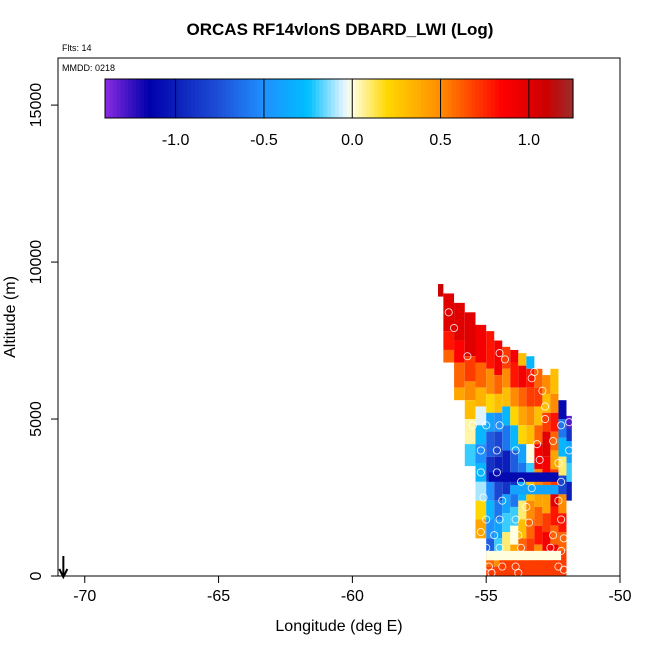 This screenshot has width=650, height=650. I want to click on date-label: MMDD: 0218, so click(88, 68).